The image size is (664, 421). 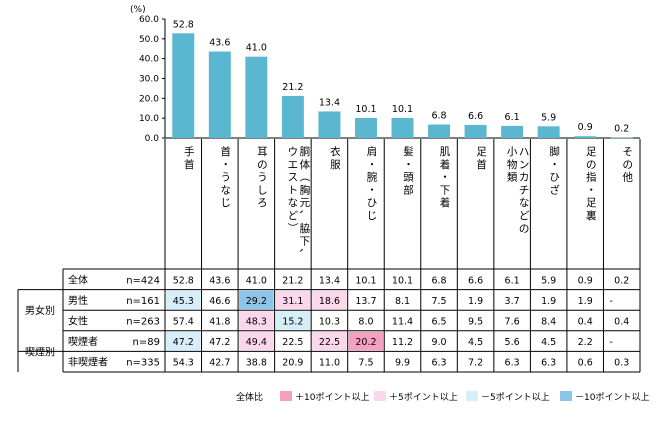 I want to click on table-cell: 43.6, so click(x=219, y=280).